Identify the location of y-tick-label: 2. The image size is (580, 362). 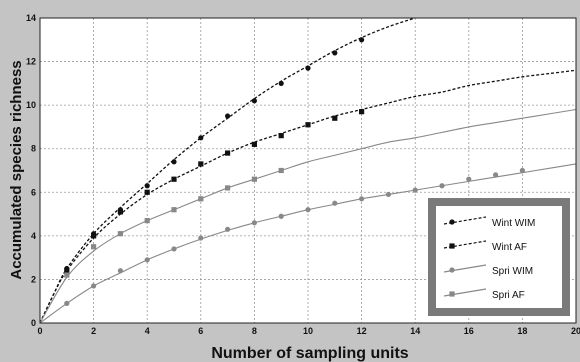
(33, 279).